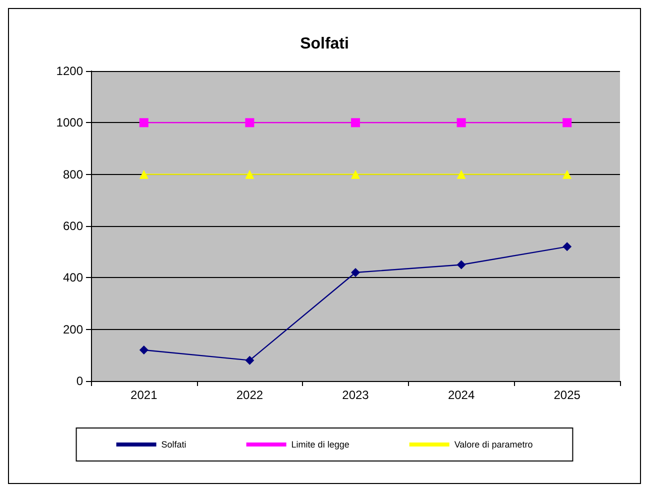 The image size is (651, 494). What do you see at coordinates (320, 445) in the screenshot?
I see `legend-label: Limite di legge` at bounding box center [320, 445].